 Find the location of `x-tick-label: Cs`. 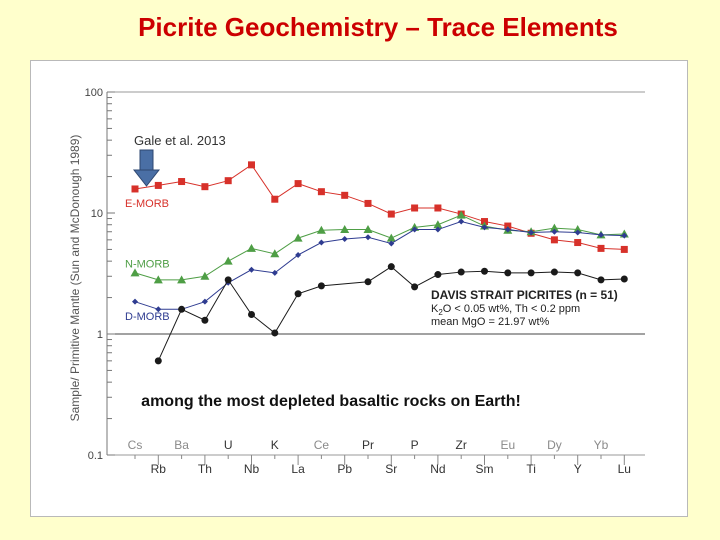

x-tick-label: Cs is located at coordinates (135, 445).